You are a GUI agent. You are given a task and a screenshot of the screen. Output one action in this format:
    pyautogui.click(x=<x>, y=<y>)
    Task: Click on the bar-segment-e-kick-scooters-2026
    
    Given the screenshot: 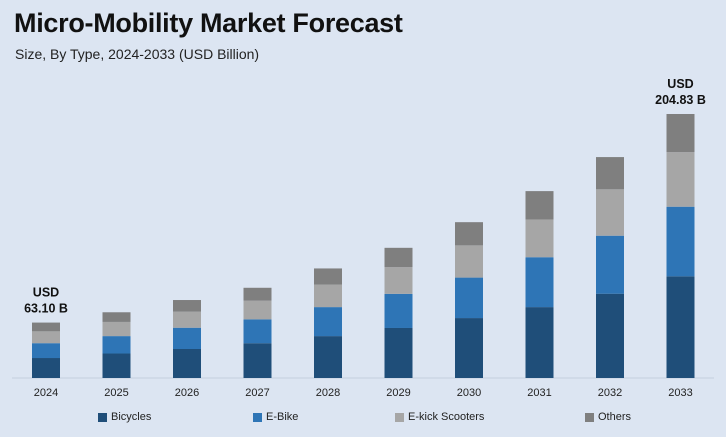 What is the action you would take?
    pyautogui.click(x=187, y=319)
    